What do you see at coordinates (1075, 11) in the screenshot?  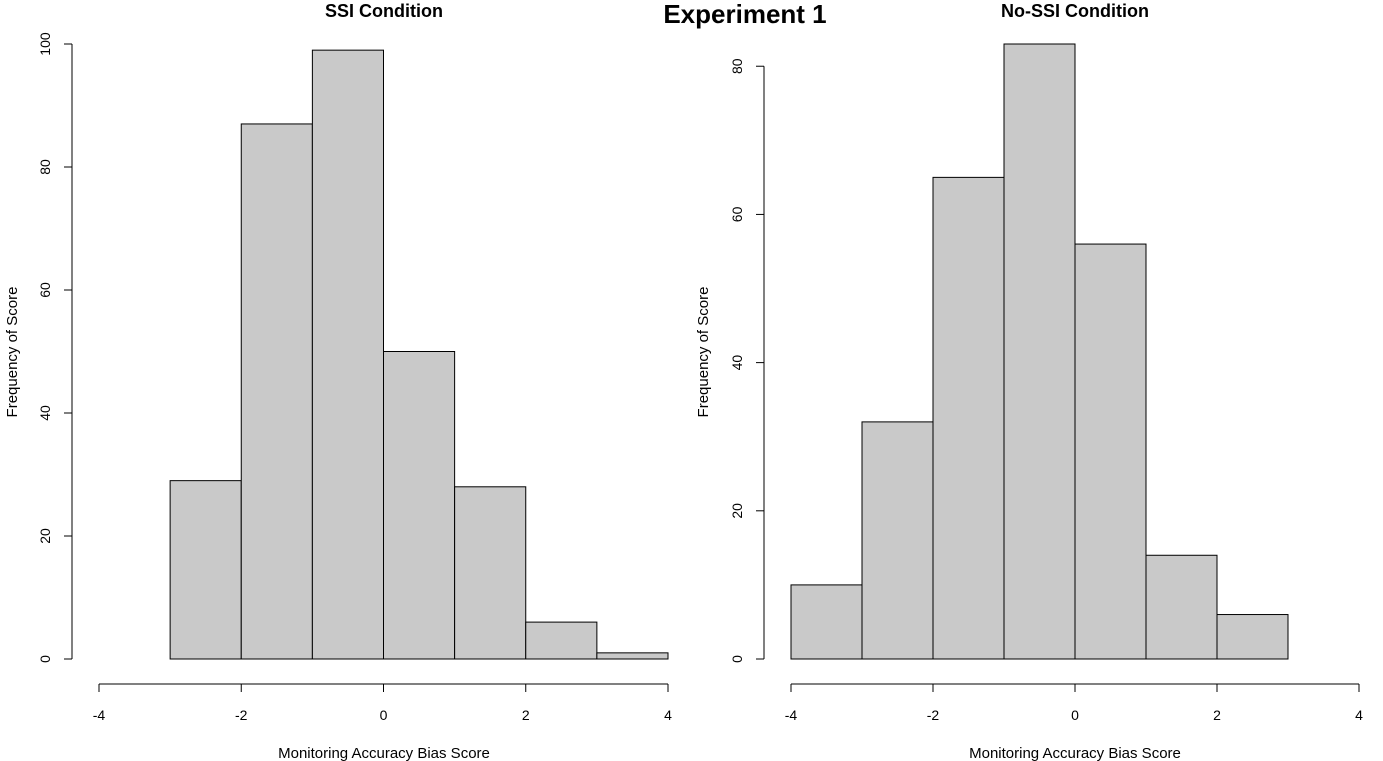 I see `panel-title: No-SSI Condition` at bounding box center [1075, 11].